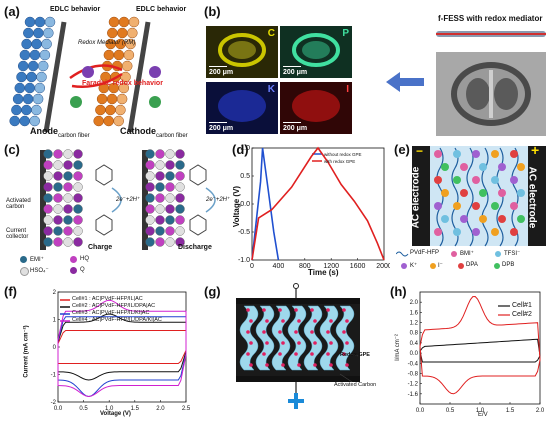 The height and width of the screenshot is (421, 550). Describe the element at coordinates (414, 344) in the screenshot. I see `y-tick-label: 0.4` at that location.